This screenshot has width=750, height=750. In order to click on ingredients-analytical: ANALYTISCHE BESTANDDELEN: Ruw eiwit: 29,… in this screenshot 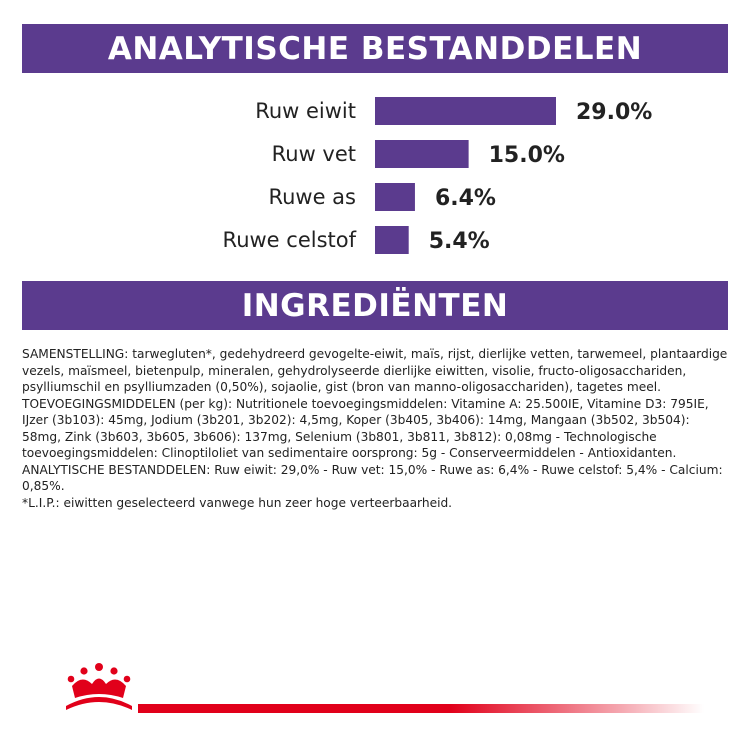, I will do `click(372, 478)`.